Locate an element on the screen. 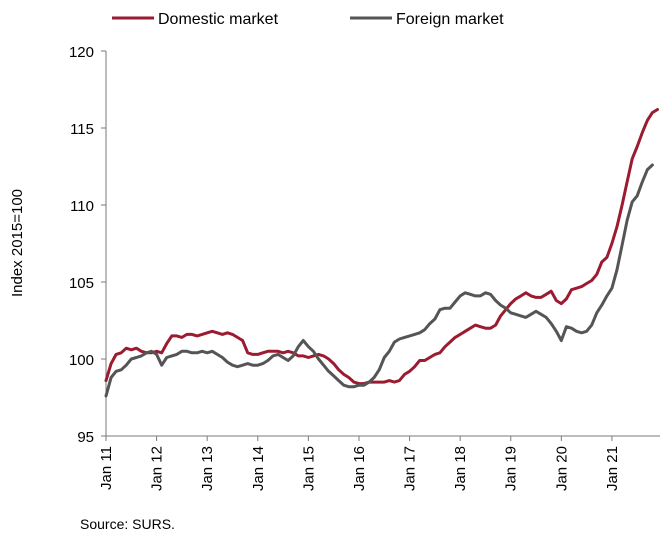 This screenshot has width=670, height=545. x-tick-label: Jan 18 is located at coordinates (460, 468).